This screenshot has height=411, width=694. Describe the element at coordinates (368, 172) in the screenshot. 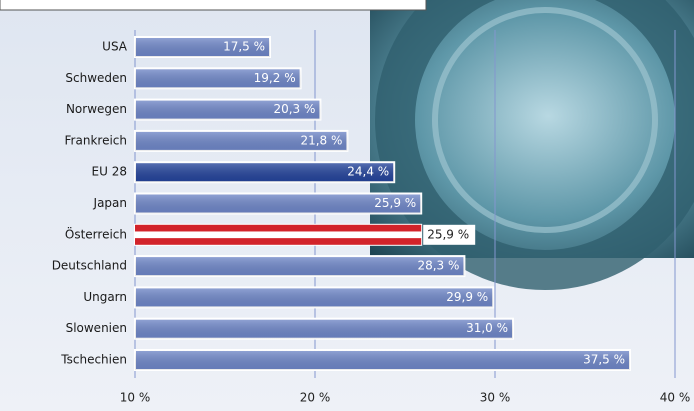

I see `value-label: 24,4 %` at that location.